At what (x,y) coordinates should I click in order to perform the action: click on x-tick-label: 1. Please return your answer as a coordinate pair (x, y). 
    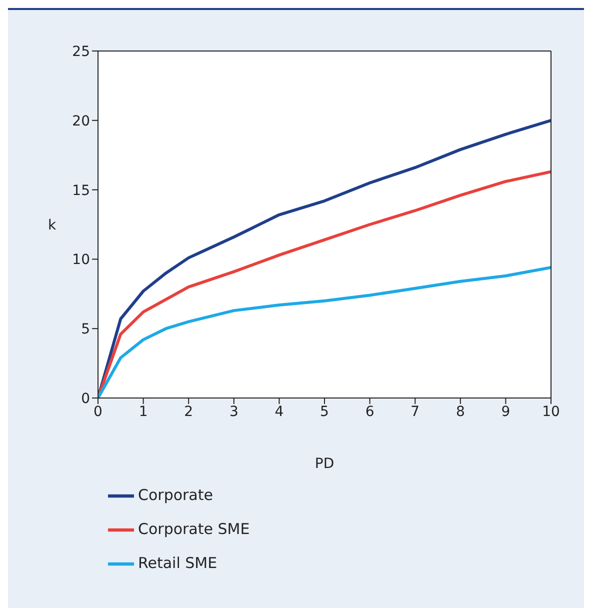
    Looking at the image, I should click on (143, 412).